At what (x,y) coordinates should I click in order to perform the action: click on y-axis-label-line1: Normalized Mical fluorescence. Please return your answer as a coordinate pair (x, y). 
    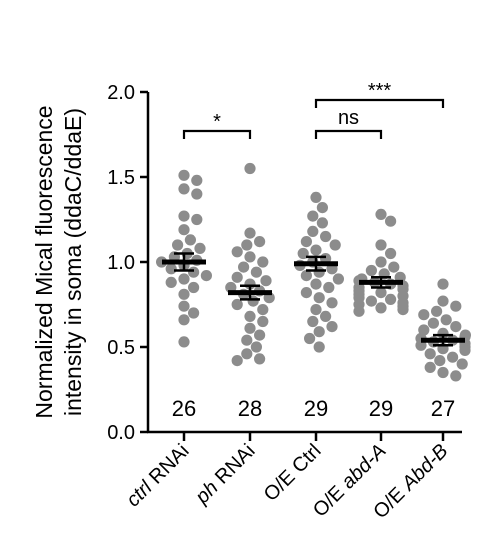
    Looking at the image, I should click on (44, 261).